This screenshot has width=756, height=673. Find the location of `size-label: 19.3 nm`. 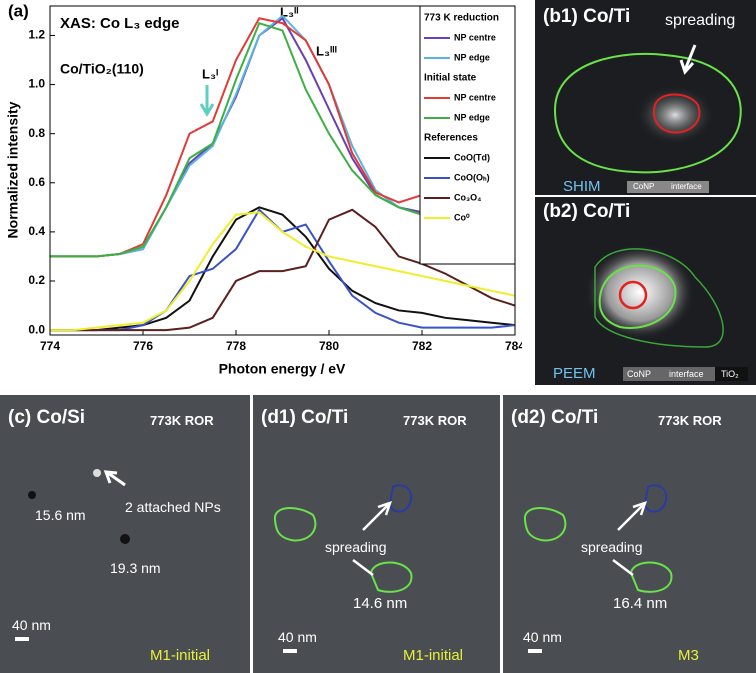

size-label: 19.3 nm is located at coordinates (135, 568).